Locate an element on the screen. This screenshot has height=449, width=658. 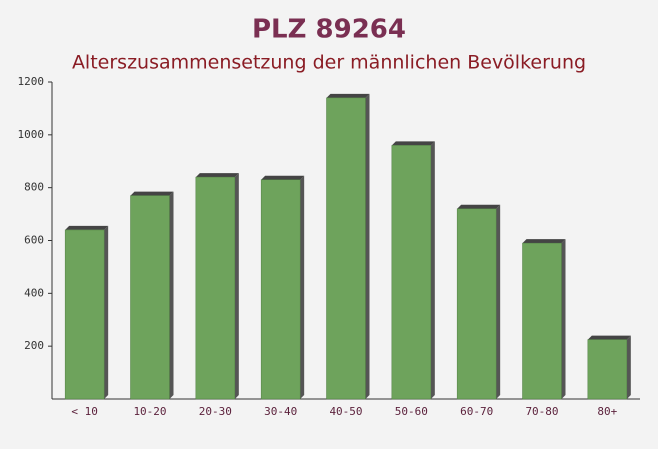
y-tick-label: 800 is located at coordinates (34, 187).